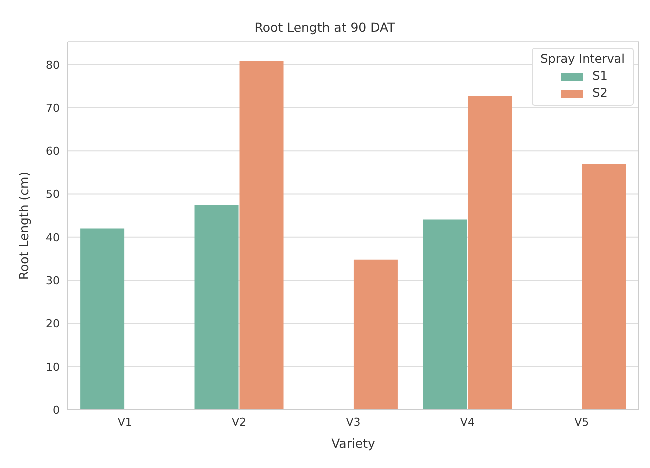 Image resolution: width=650 pixels, height=468 pixels. Describe the element at coordinates (354, 443) in the screenshot. I see `x-axis-title: Variety` at that location.